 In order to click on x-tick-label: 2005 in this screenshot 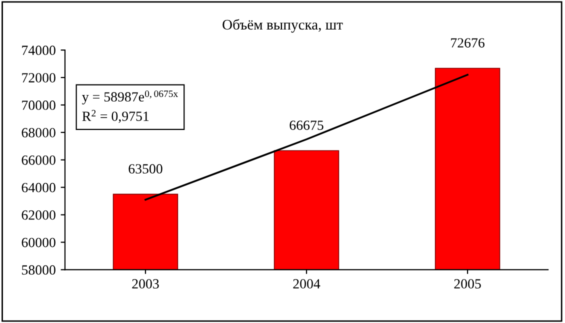, I will do `click(467, 284)`.